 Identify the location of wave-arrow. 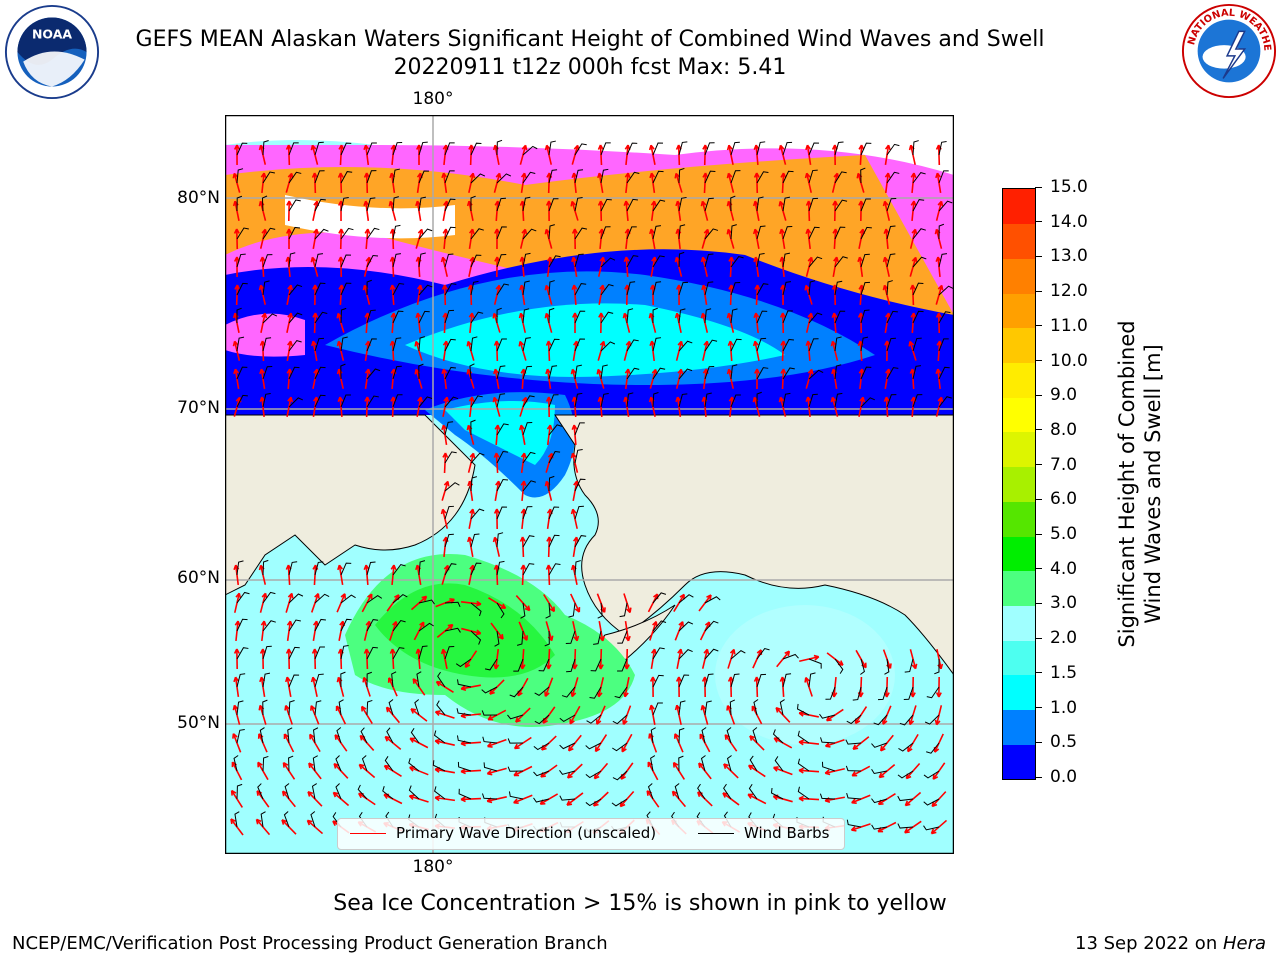
(289, 323).